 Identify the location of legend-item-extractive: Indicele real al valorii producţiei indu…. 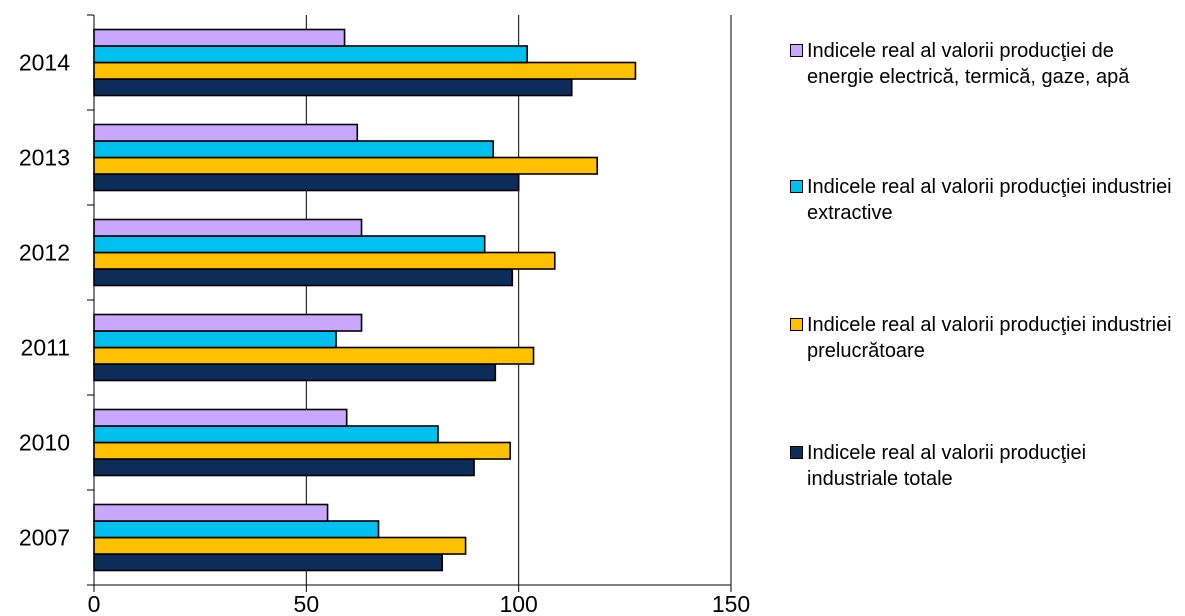
(985, 200).